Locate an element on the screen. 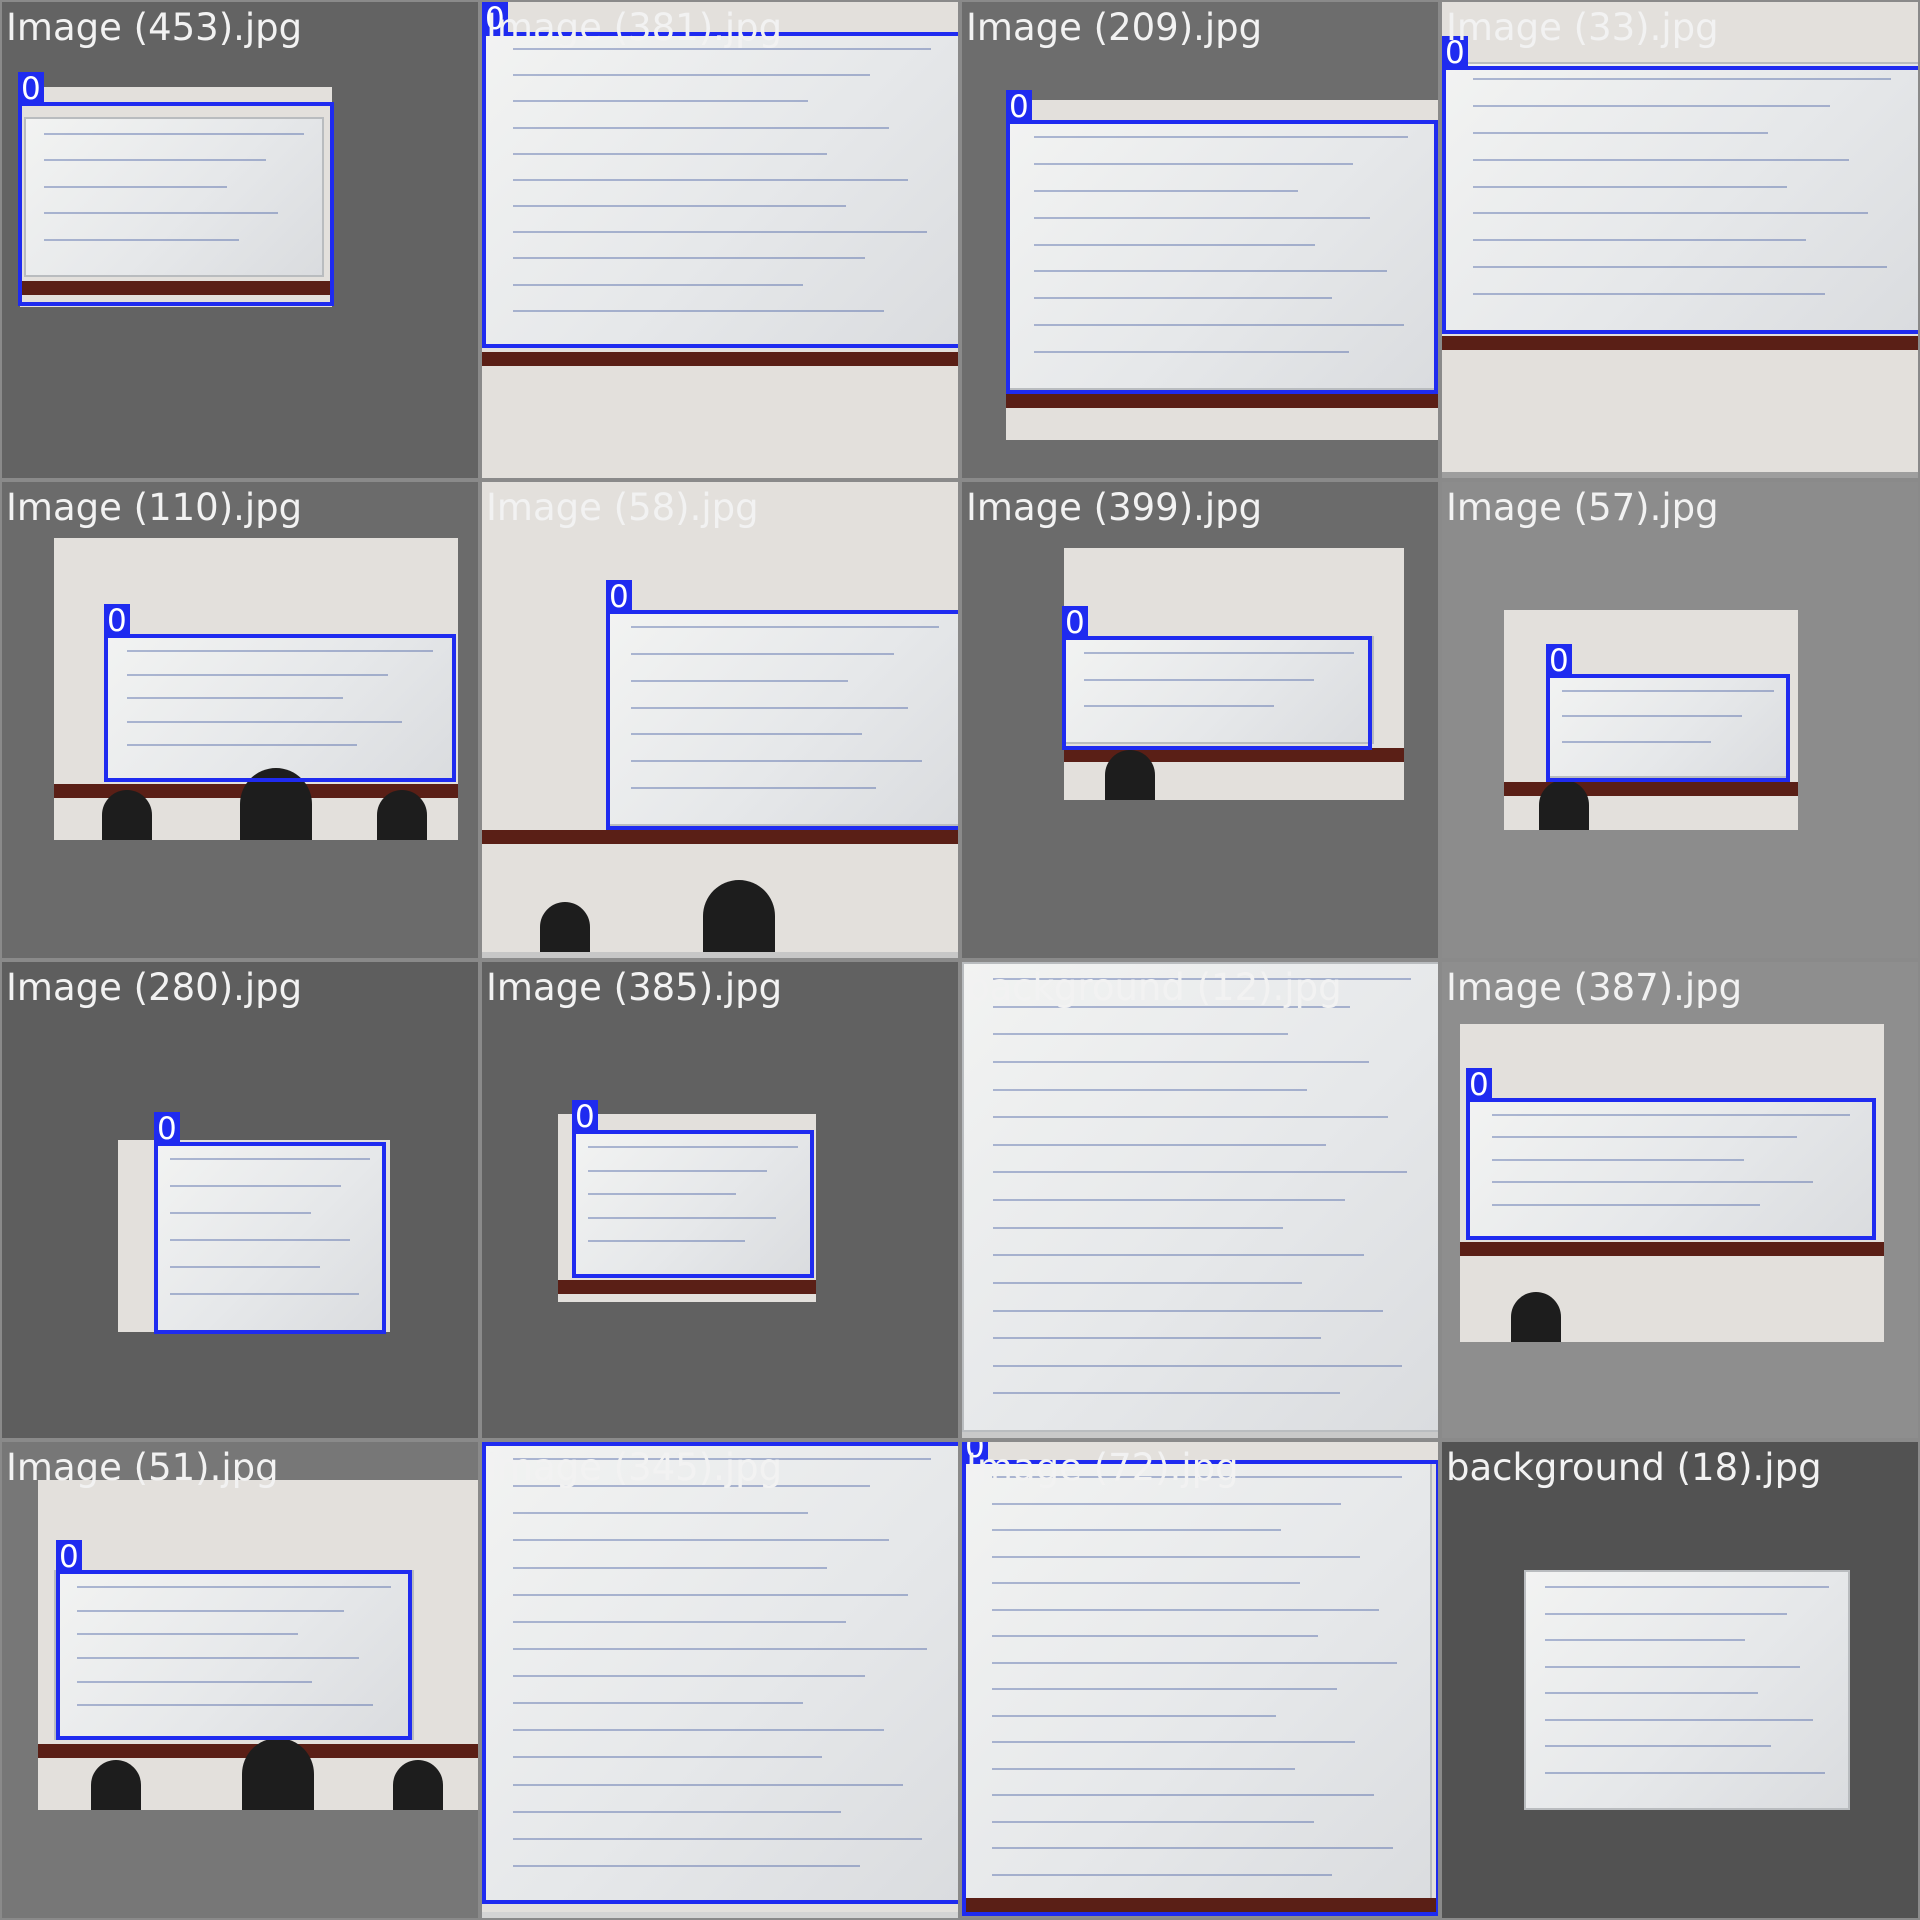 The image size is (1920, 1920). mosaic-tile: Image (387).jpg 0 is located at coordinates (1680, 1200).